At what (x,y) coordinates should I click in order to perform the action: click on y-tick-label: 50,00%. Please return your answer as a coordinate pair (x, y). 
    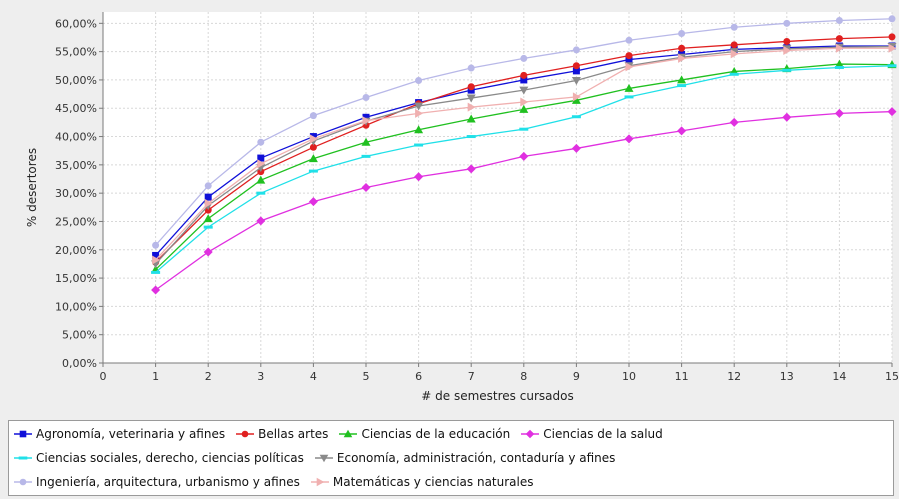
    Looking at the image, I should click on (76, 80).